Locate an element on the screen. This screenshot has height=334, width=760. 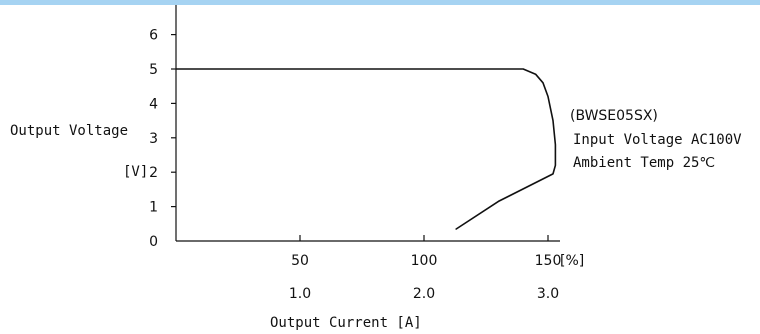
x-tick-label-percent: 150 is located at coordinates (548, 261).